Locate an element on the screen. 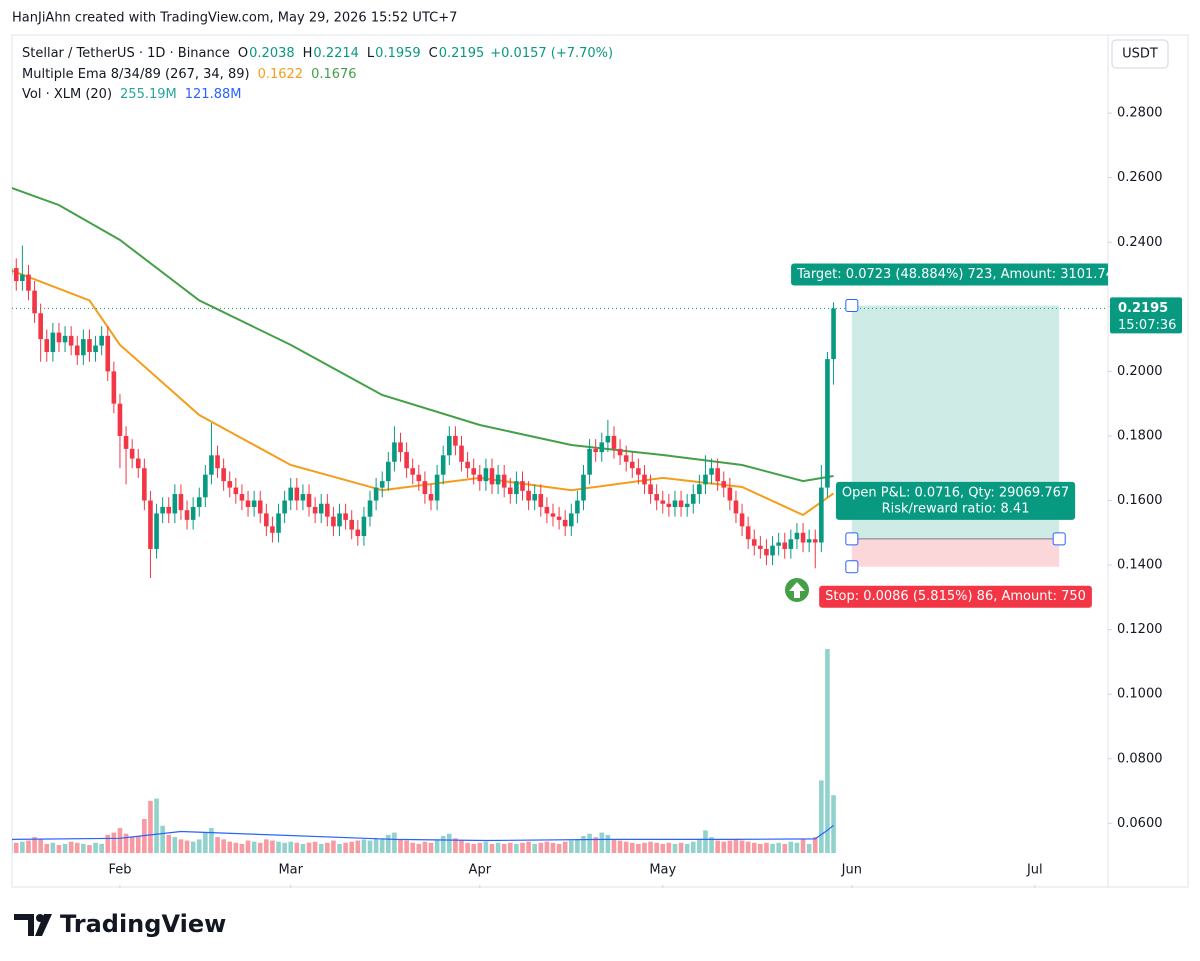 This screenshot has width=1200, height=961. legend-item: L is located at coordinates (371, 53).